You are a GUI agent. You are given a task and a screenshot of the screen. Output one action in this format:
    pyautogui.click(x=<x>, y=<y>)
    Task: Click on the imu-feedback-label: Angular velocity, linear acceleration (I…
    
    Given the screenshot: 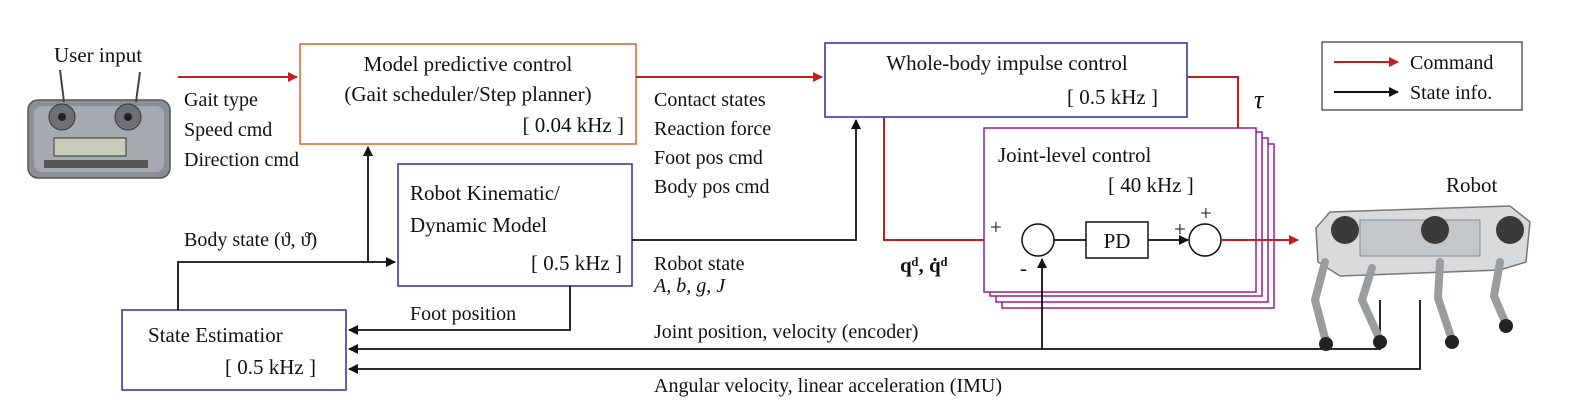 What is the action you would take?
    pyautogui.click(x=828, y=386)
    